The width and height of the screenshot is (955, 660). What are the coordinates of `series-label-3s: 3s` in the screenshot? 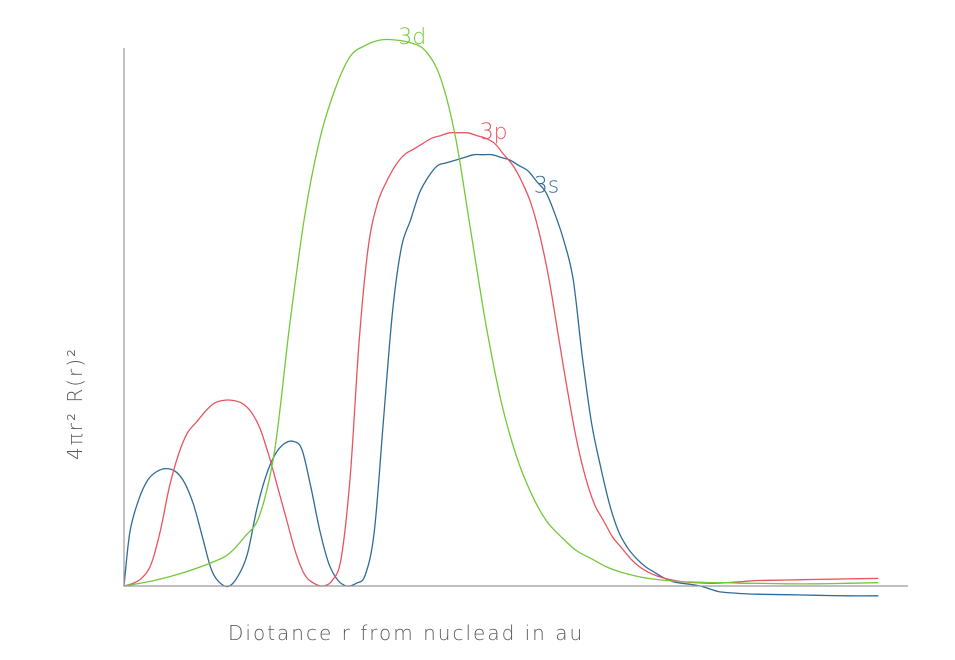 It's located at (546, 186).